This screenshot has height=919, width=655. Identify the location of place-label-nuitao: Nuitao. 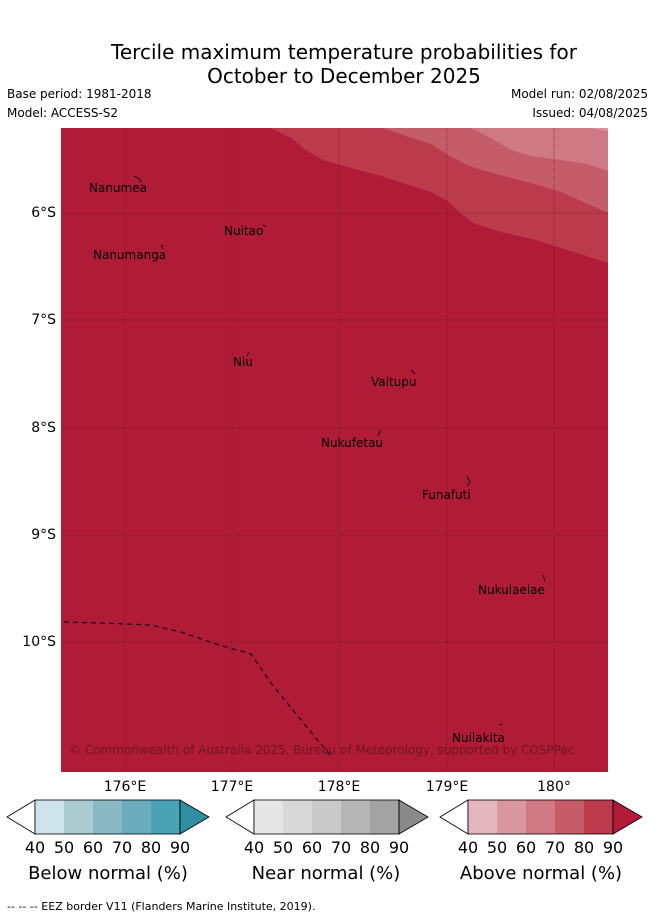
(244, 231).